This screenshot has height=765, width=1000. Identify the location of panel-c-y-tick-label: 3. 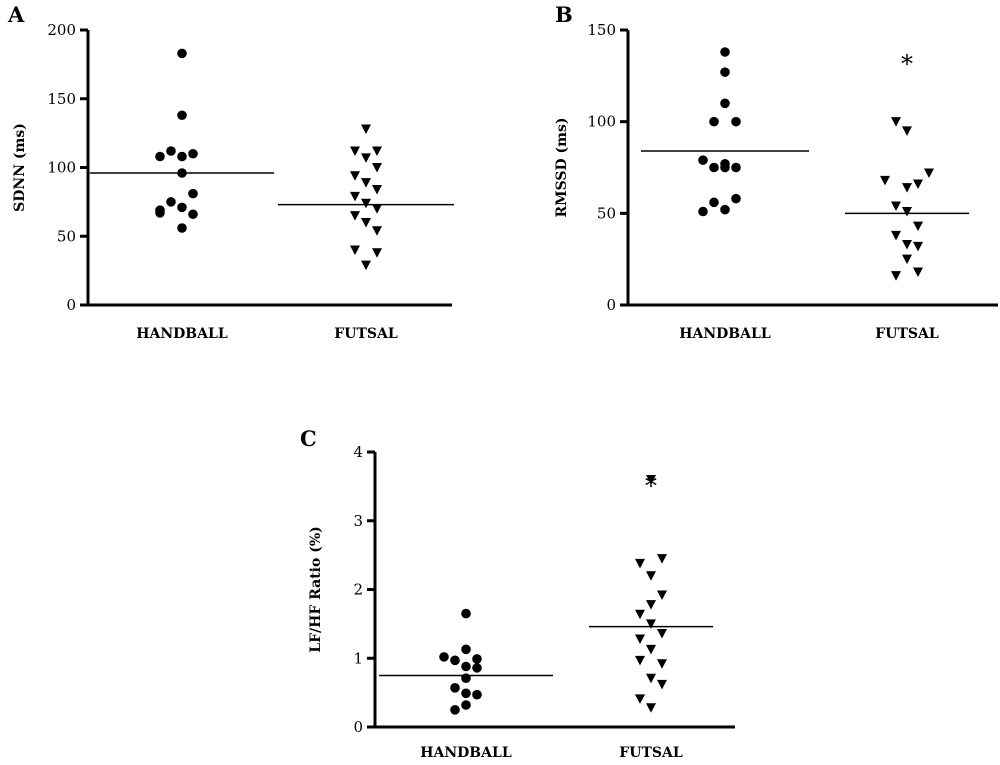
(358, 521).